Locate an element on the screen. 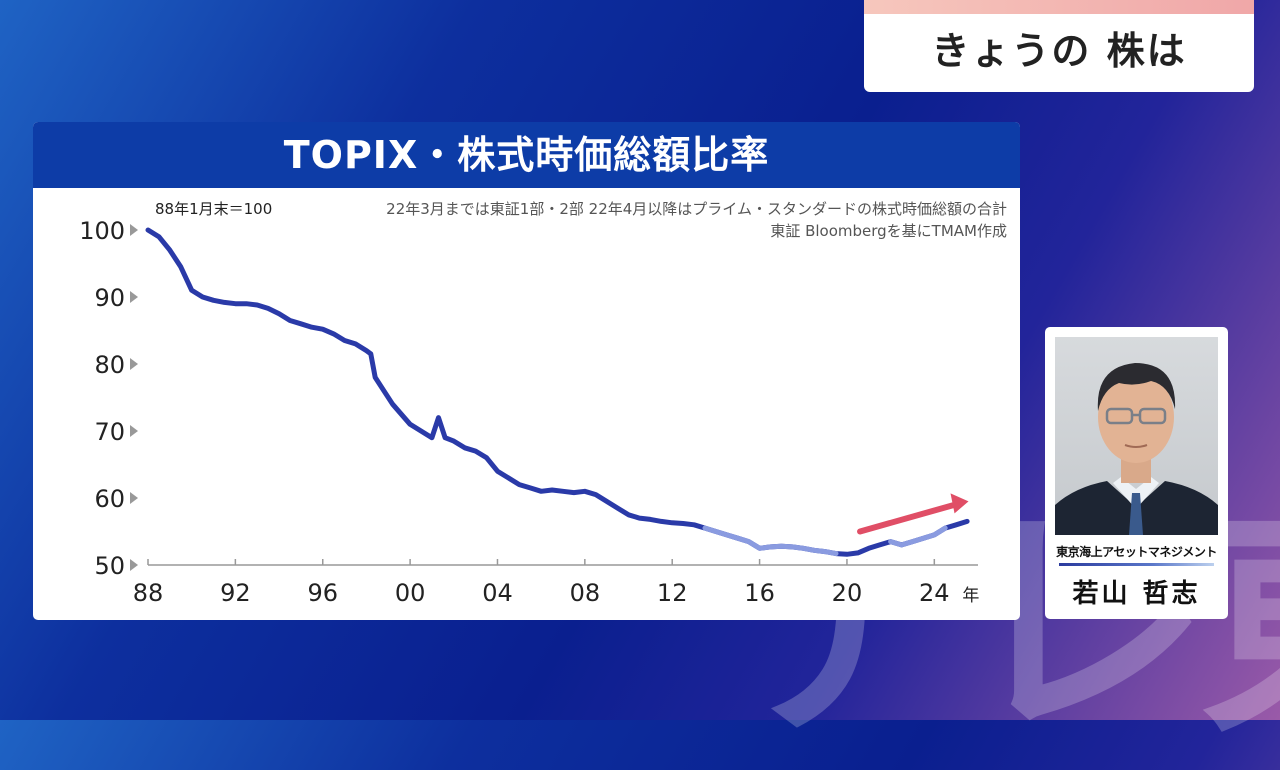  y-tick-label: 80 is located at coordinates (109, 365).